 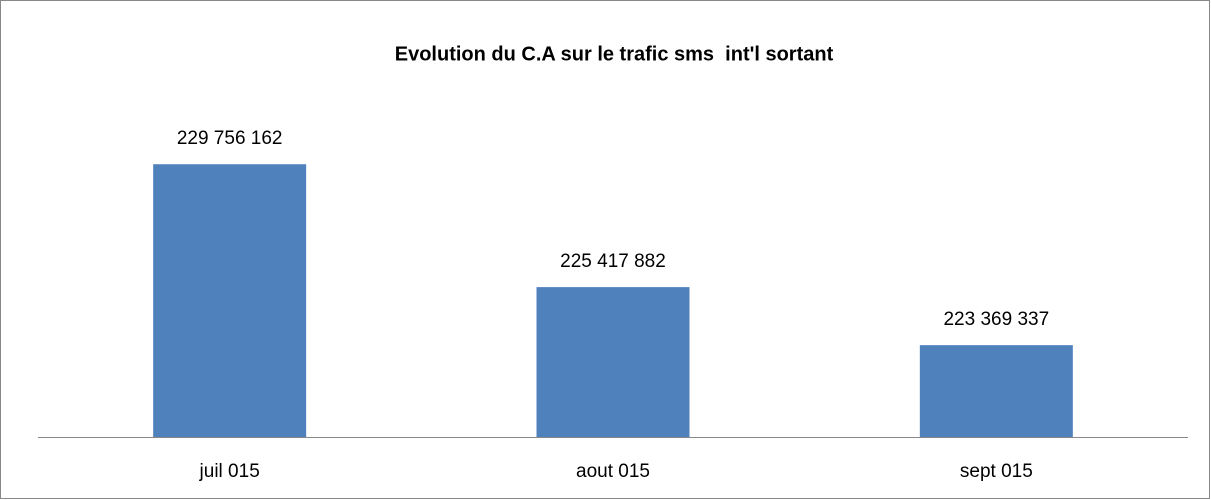 I want to click on x-tick-label: aout 015, so click(x=613, y=471).